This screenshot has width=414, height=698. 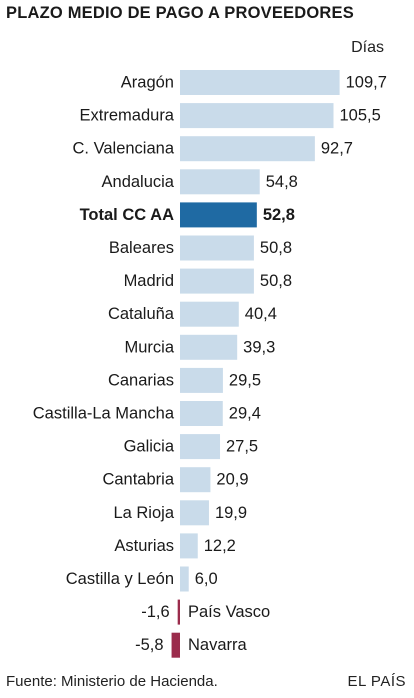 I want to click on bar-castilla-la-mancha, so click(x=201, y=413).